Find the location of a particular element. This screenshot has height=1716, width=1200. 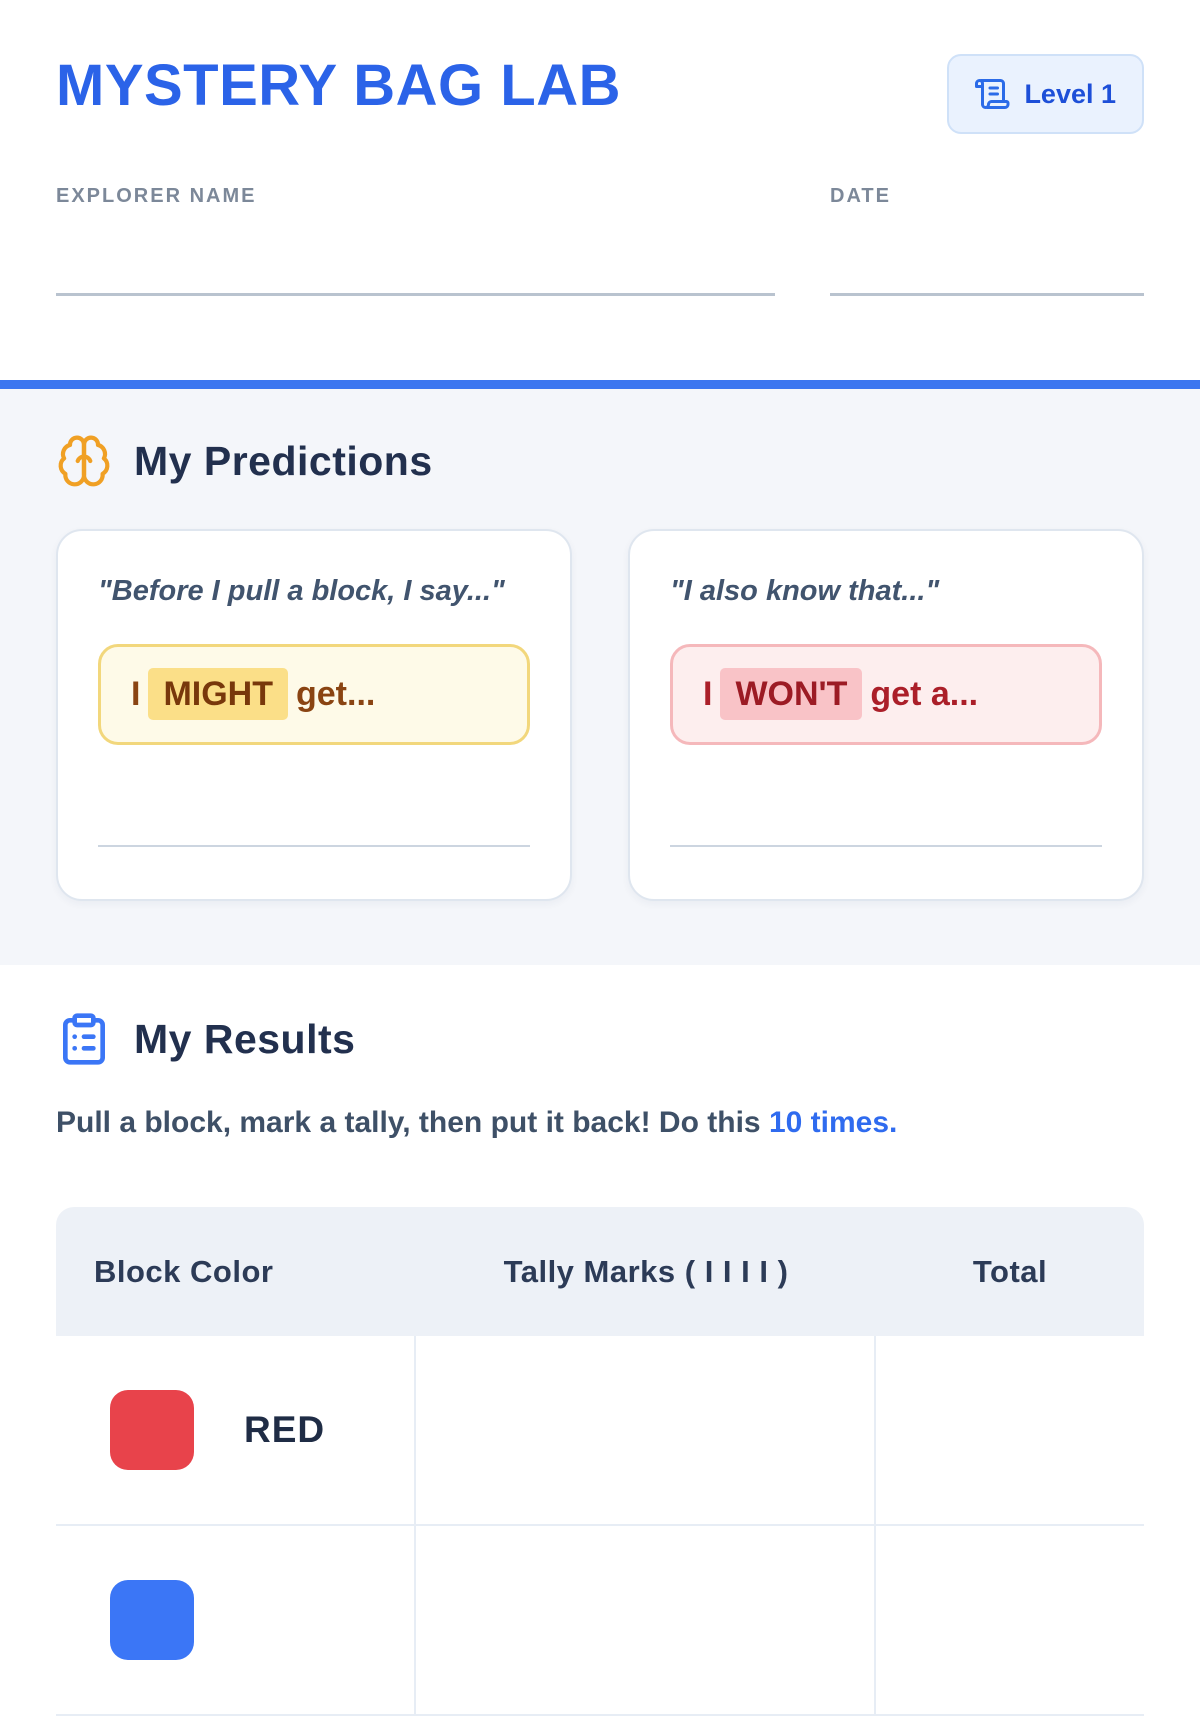

clipboard-icon is located at coordinates (84, 1039).